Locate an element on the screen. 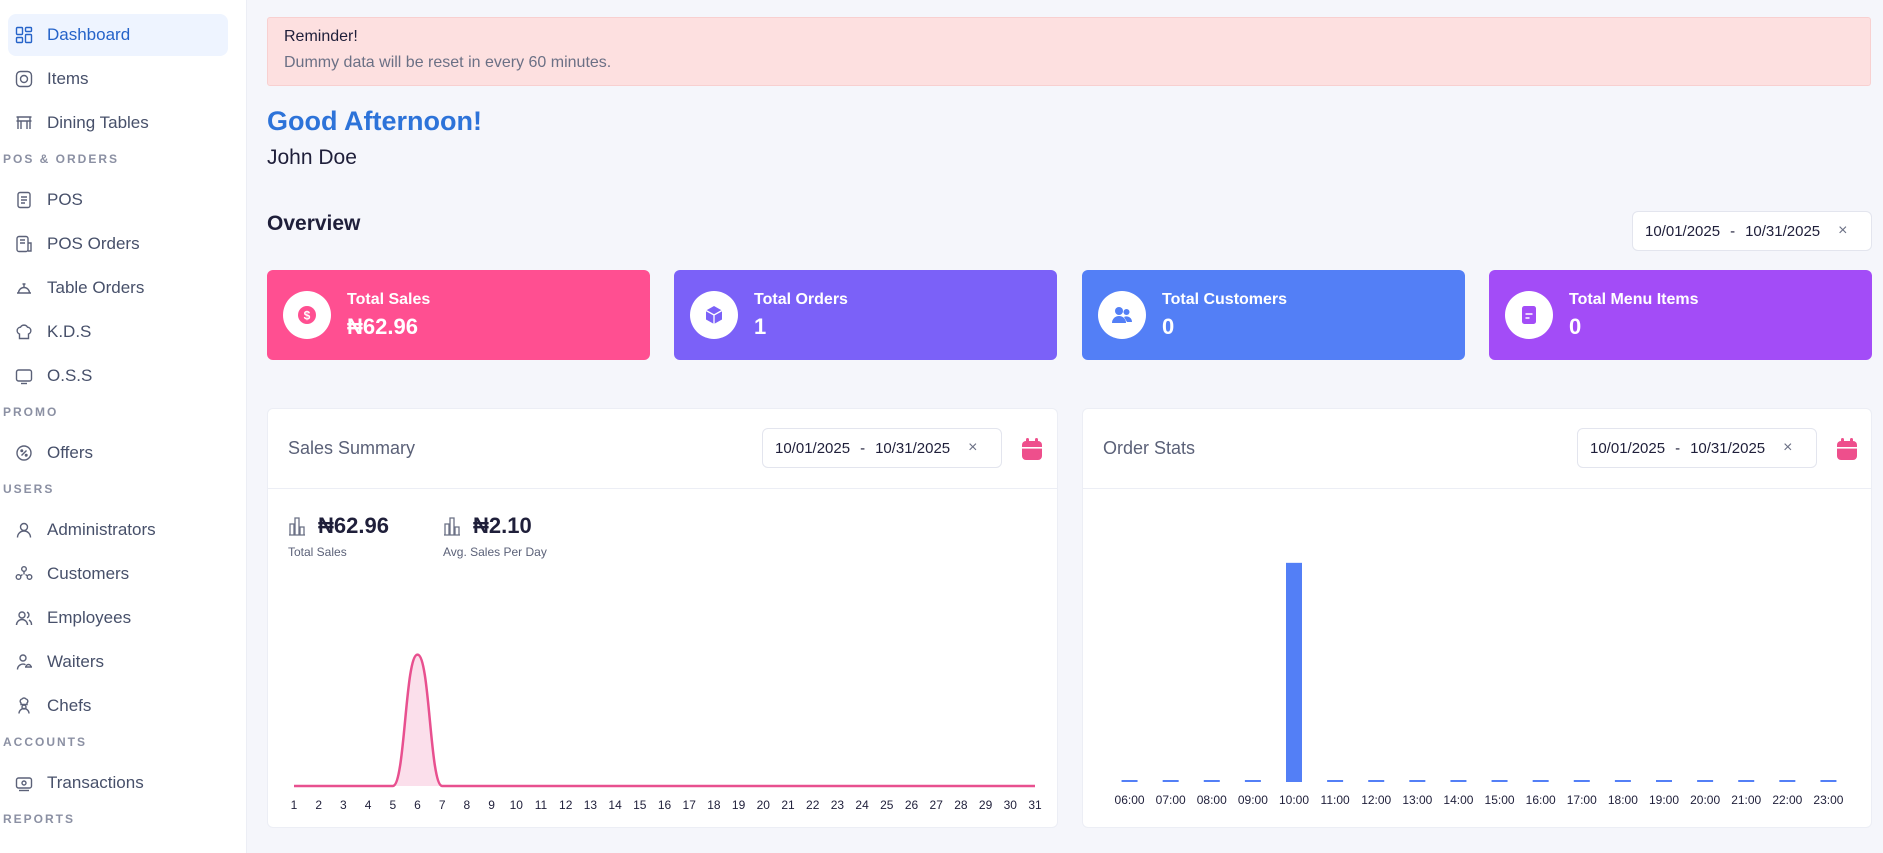 This screenshot has width=1883, height=853. dollar-icon: $ is located at coordinates (307, 315).